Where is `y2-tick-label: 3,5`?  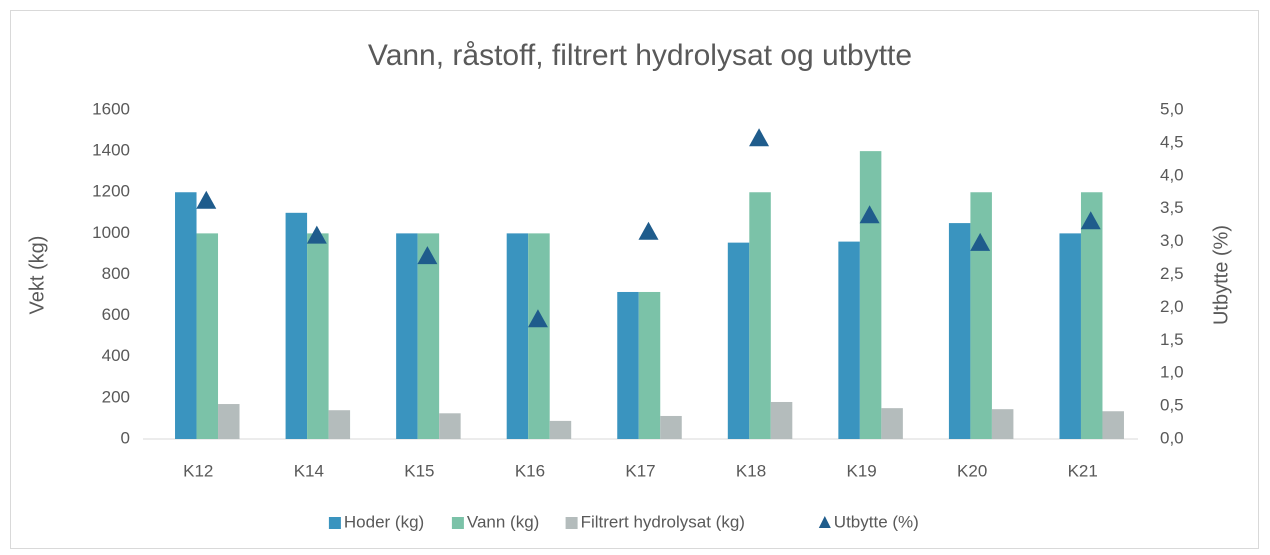 y2-tick-label: 3,5 is located at coordinates (1172, 207).